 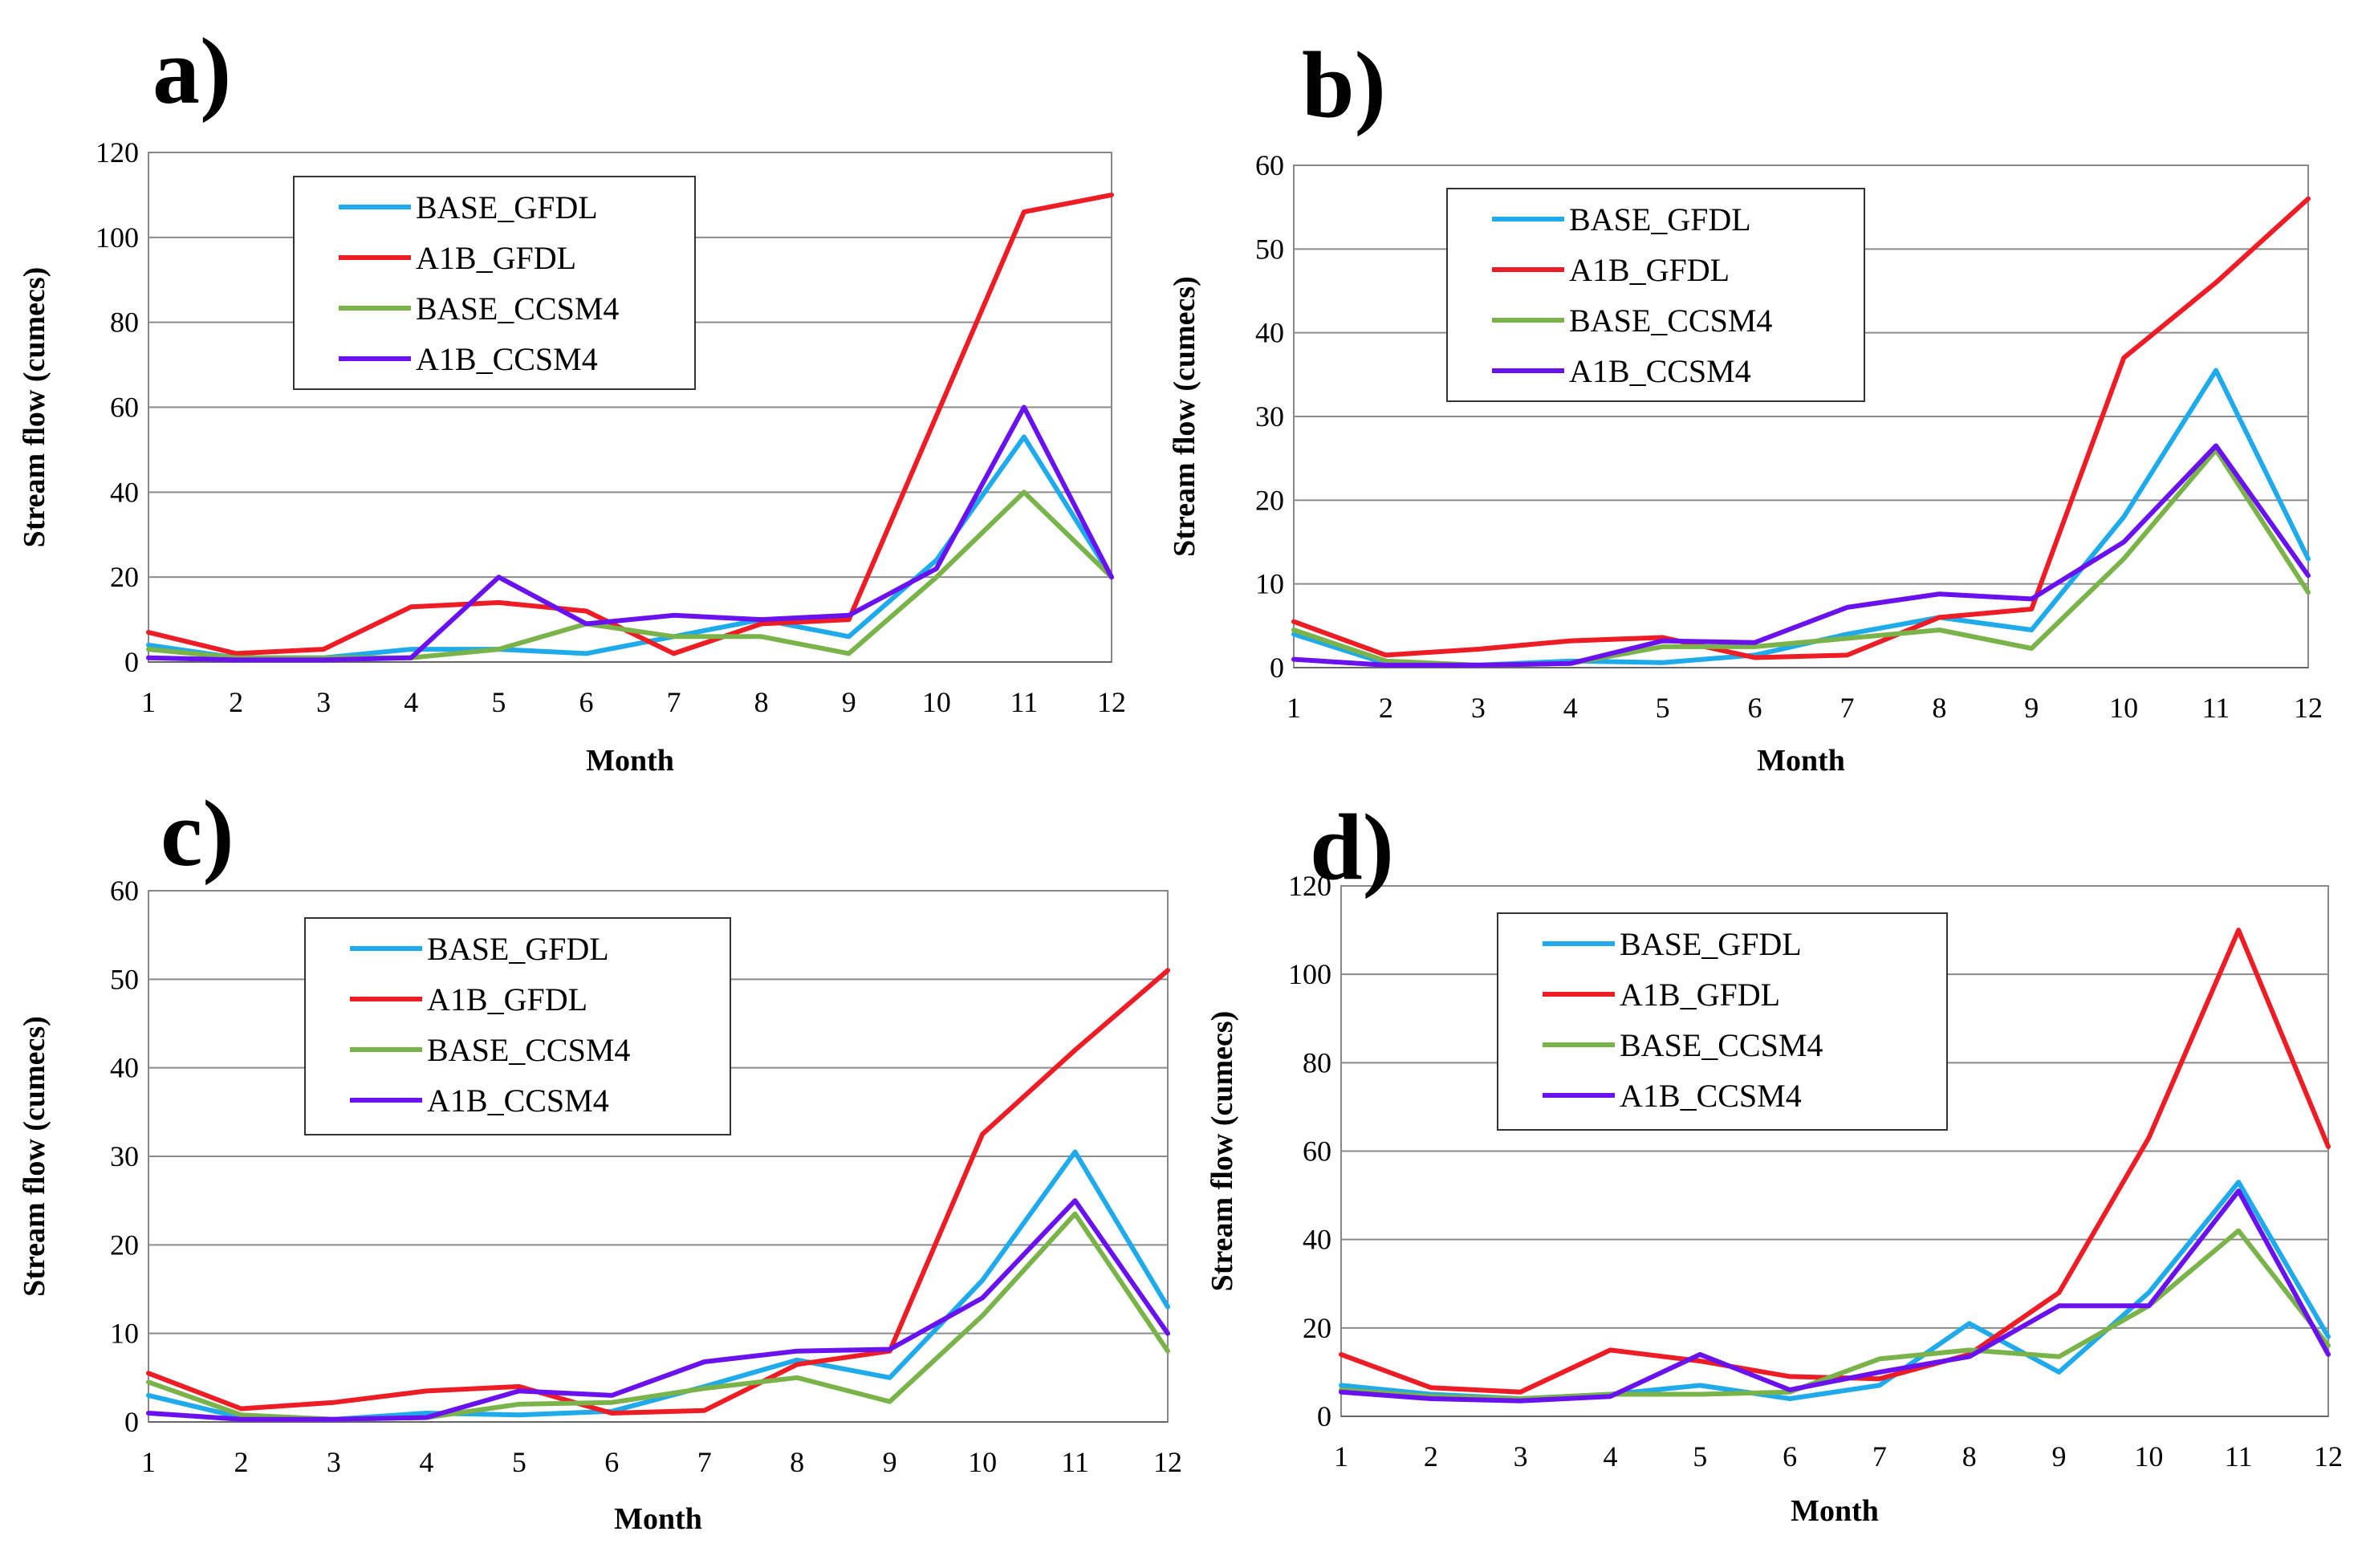 What do you see at coordinates (1317, 1062) in the screenshot?
I see `y-tick-label: 80` at bounding box center [1317, 1062].